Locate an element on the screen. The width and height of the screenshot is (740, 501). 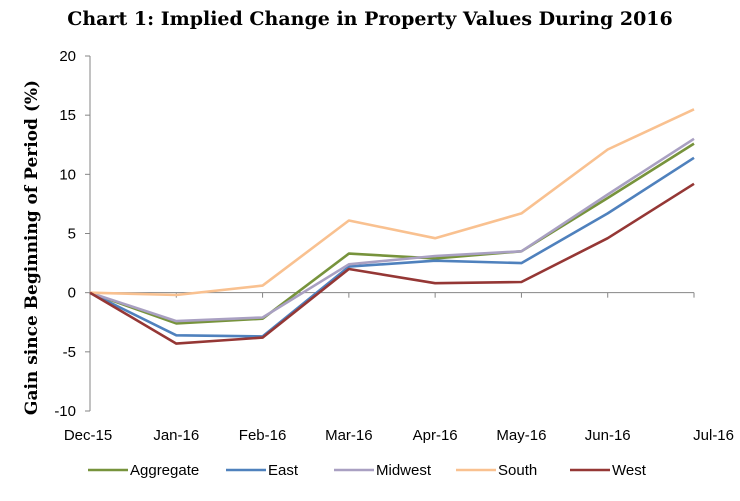
legend-item-aggregate: Aggregate is located at coordinates (143, 470).